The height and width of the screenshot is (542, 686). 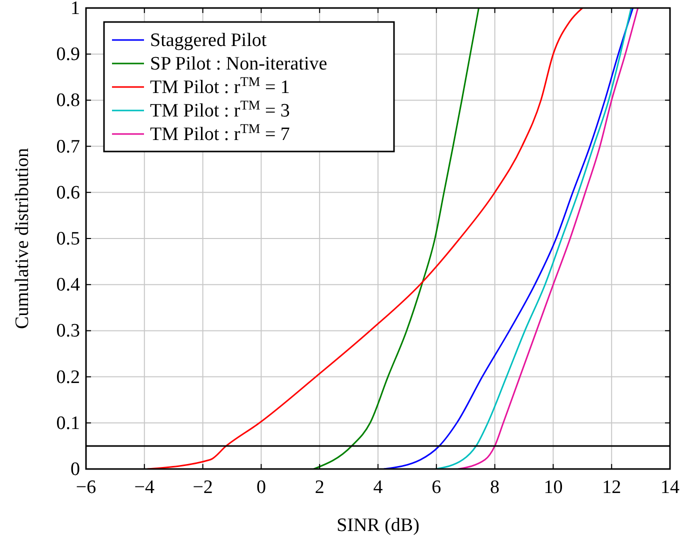 What do you see at coordinates (239, 64) in the screenshot?
I see `legend-label: SP Pilot : Non-iterative` at bounding box center [239, 64].